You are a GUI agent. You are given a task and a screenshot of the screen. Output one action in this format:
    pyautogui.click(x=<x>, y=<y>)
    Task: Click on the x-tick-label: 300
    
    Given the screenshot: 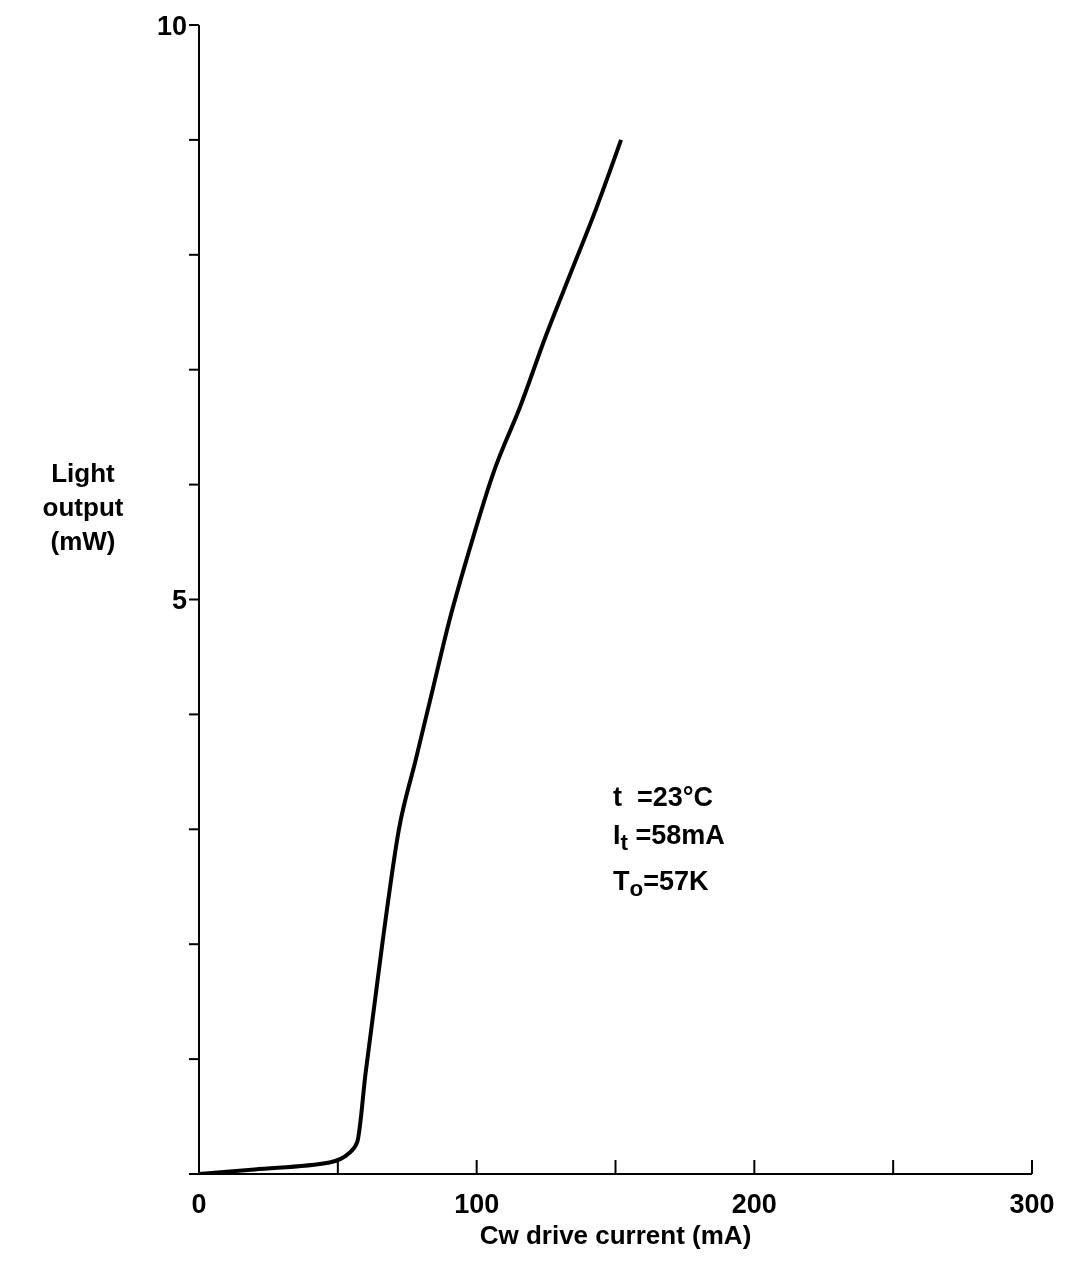 What is the action you would take?
    pyautogui.click(x=1032, y=1204)
    